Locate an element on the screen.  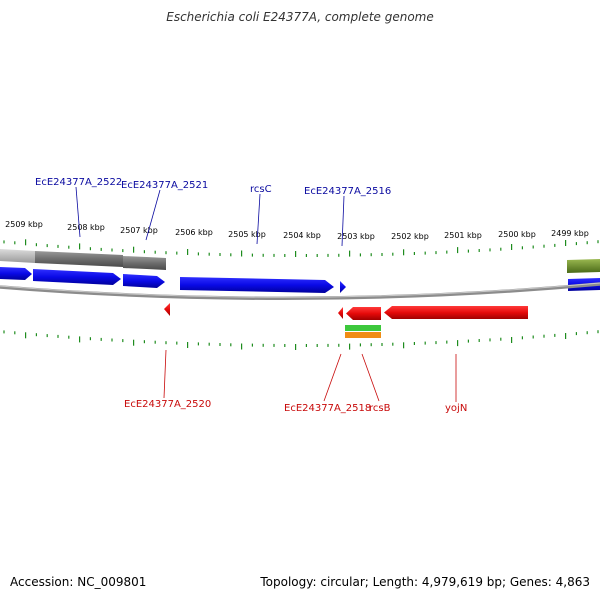
scale-label-2503: 2503 kbp is located at coordinates (356, 236).